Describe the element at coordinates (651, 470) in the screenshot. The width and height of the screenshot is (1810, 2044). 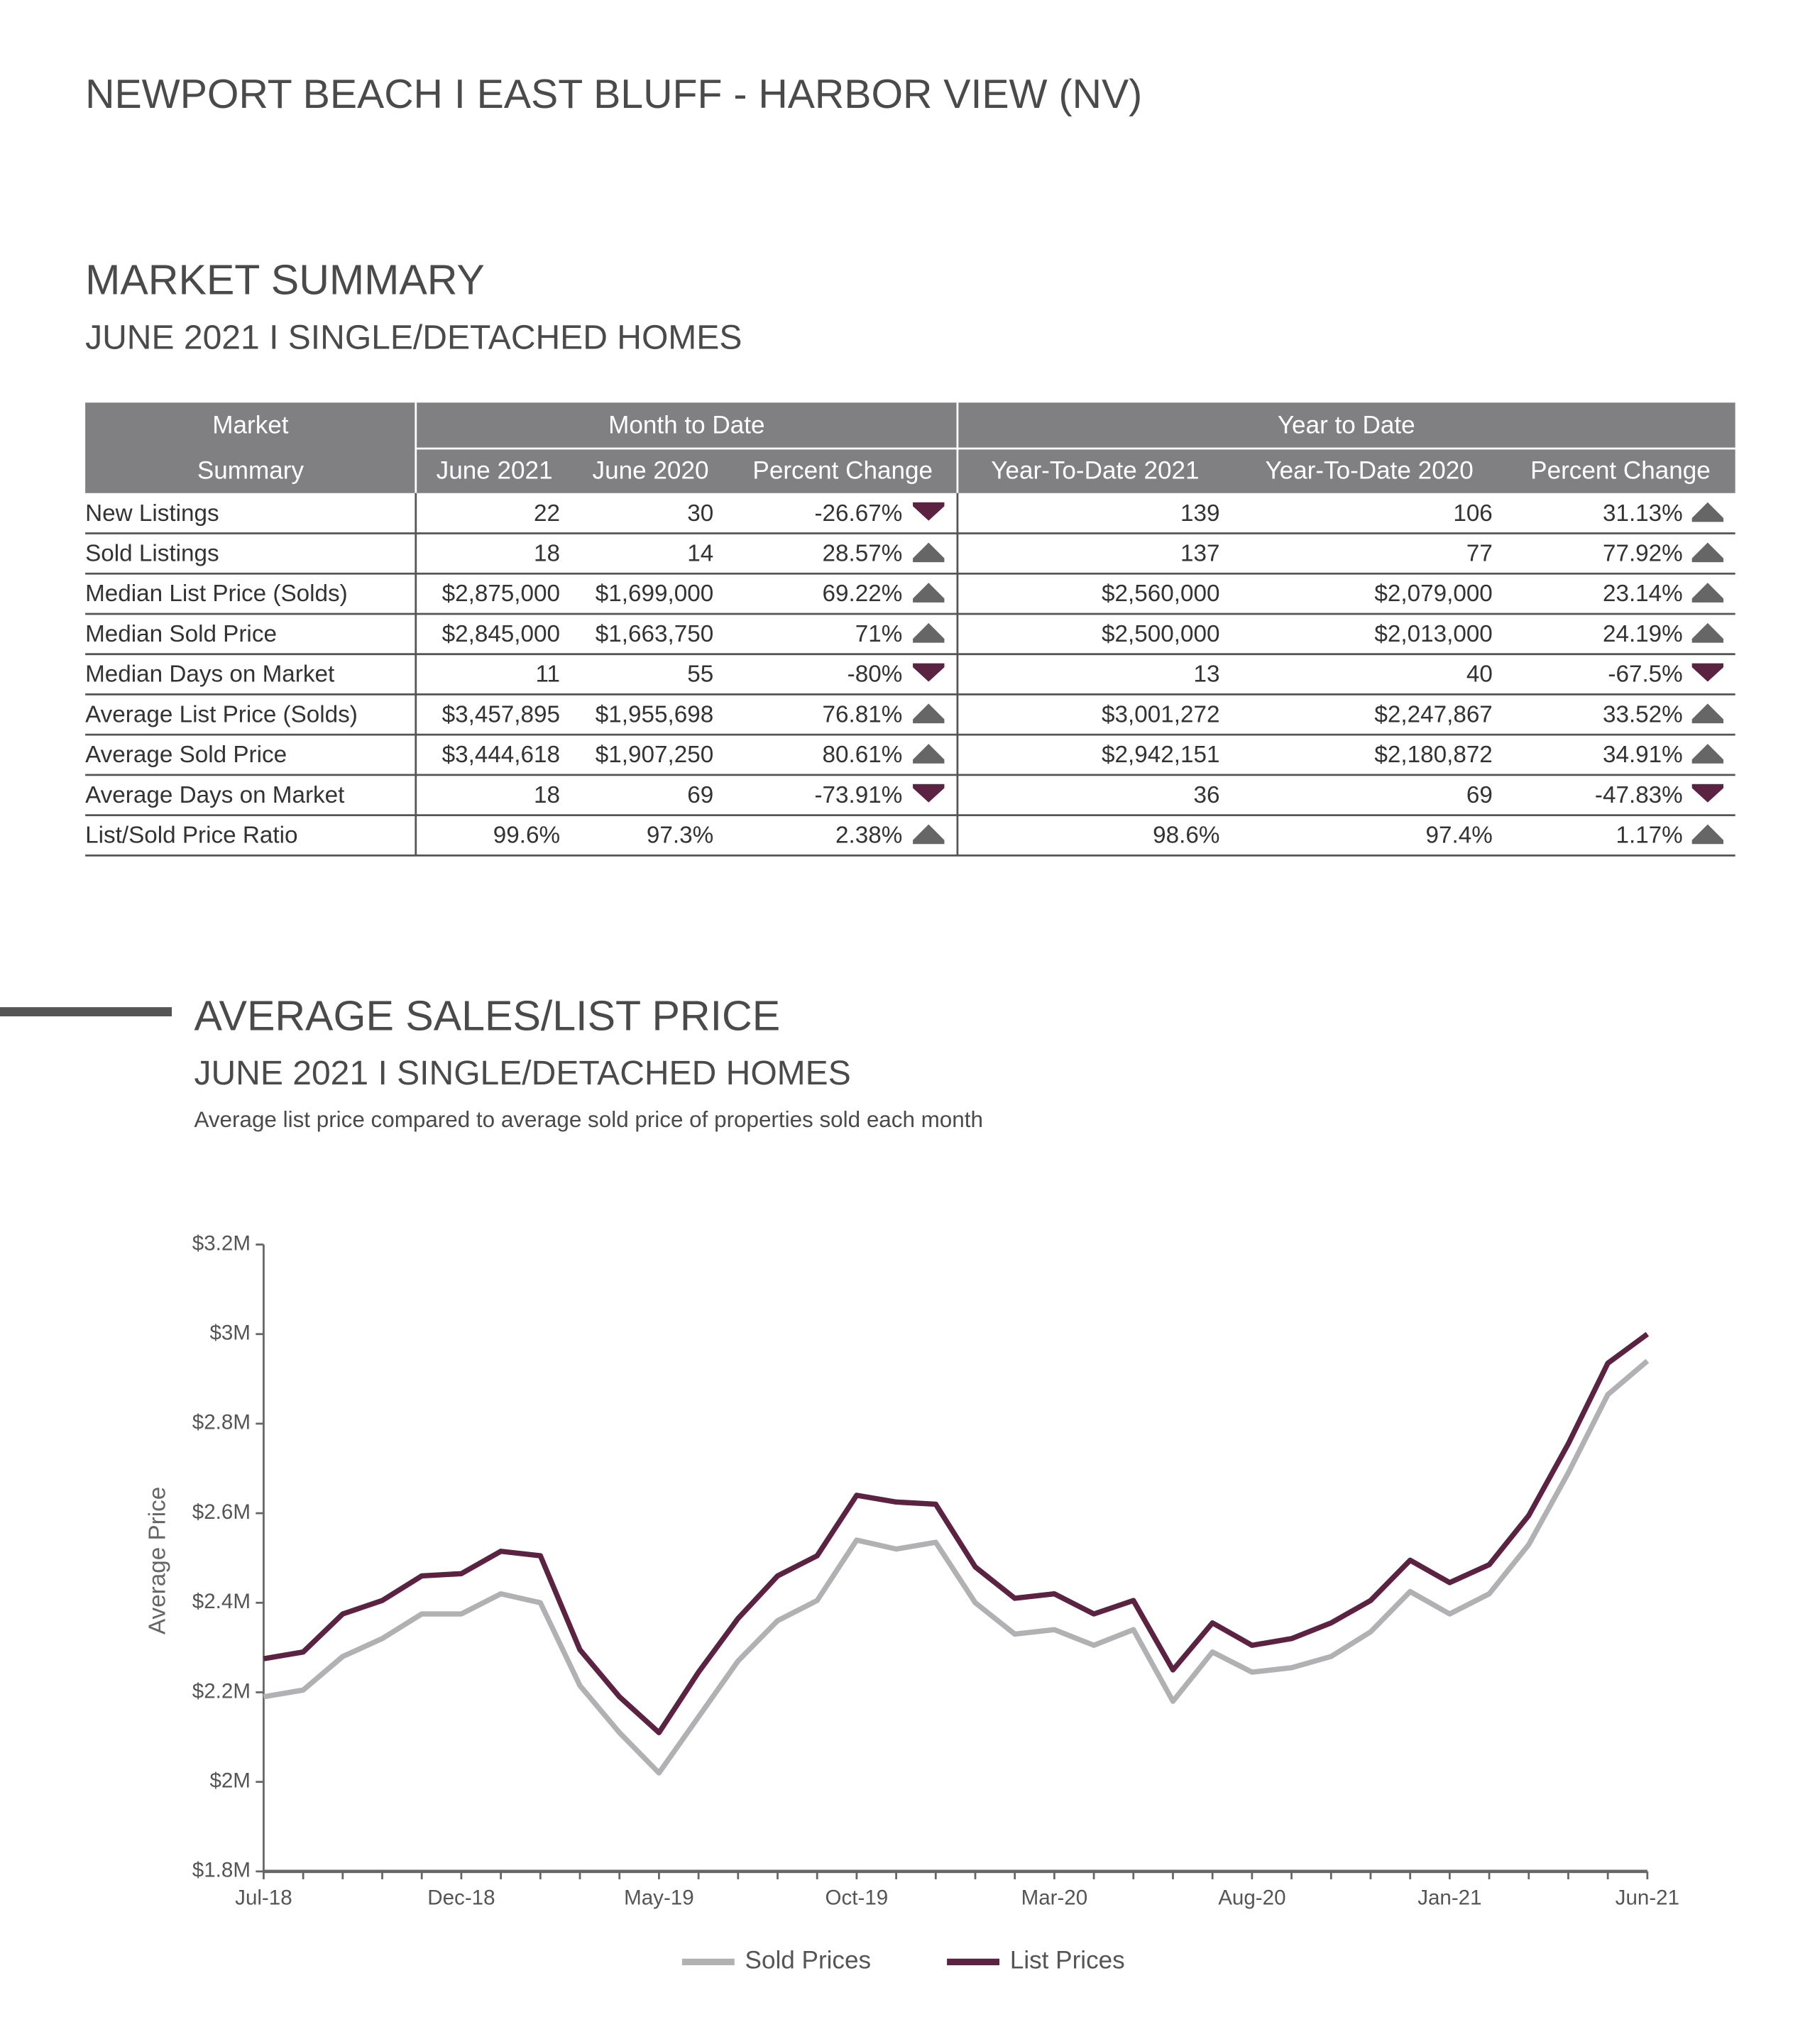
I see `column-header: June 2020` at that location.